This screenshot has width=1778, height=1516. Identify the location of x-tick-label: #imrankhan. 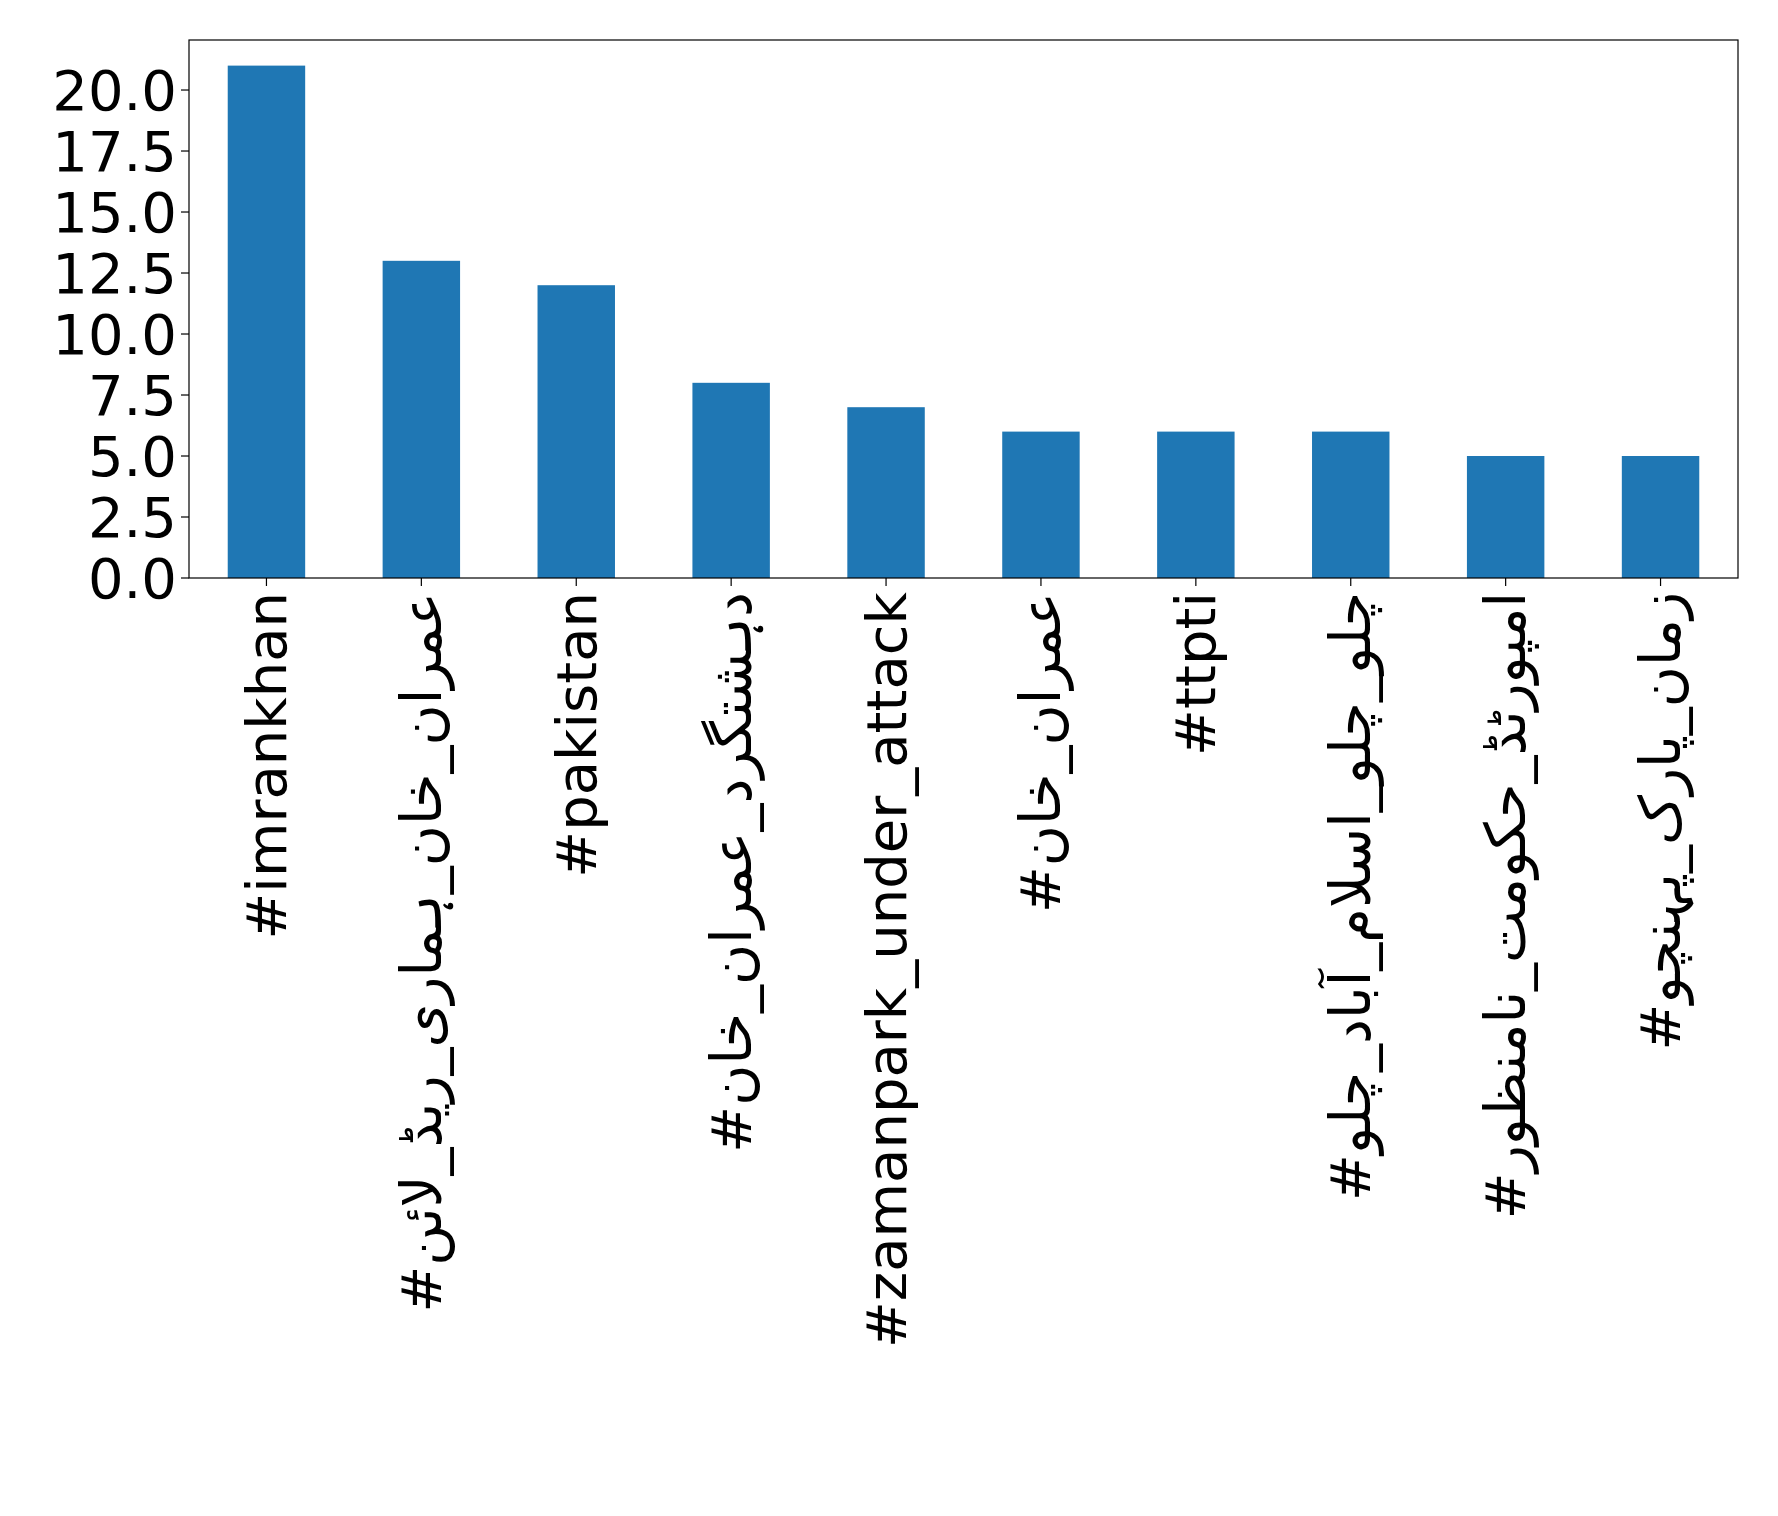
(266, 766).